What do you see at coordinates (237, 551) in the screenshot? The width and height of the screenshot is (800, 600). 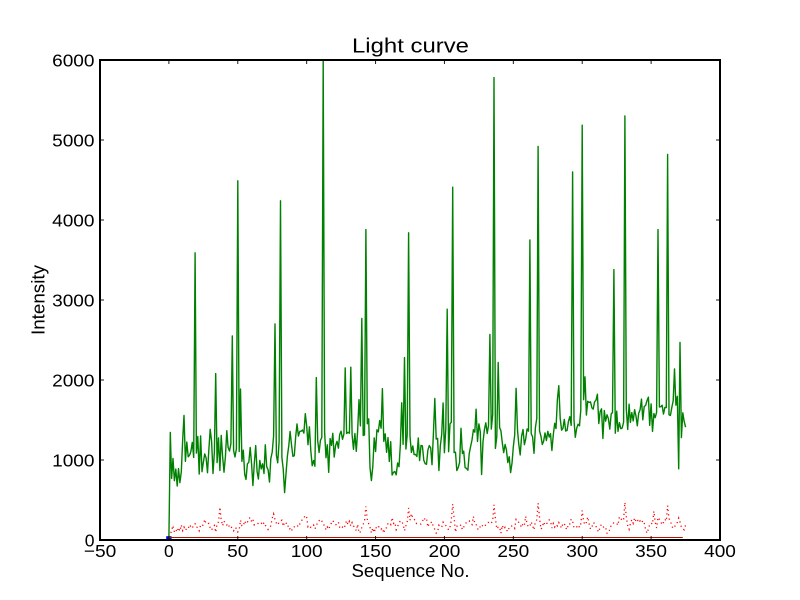 I see `svg-text: 50` at bounding box center [237, 551].